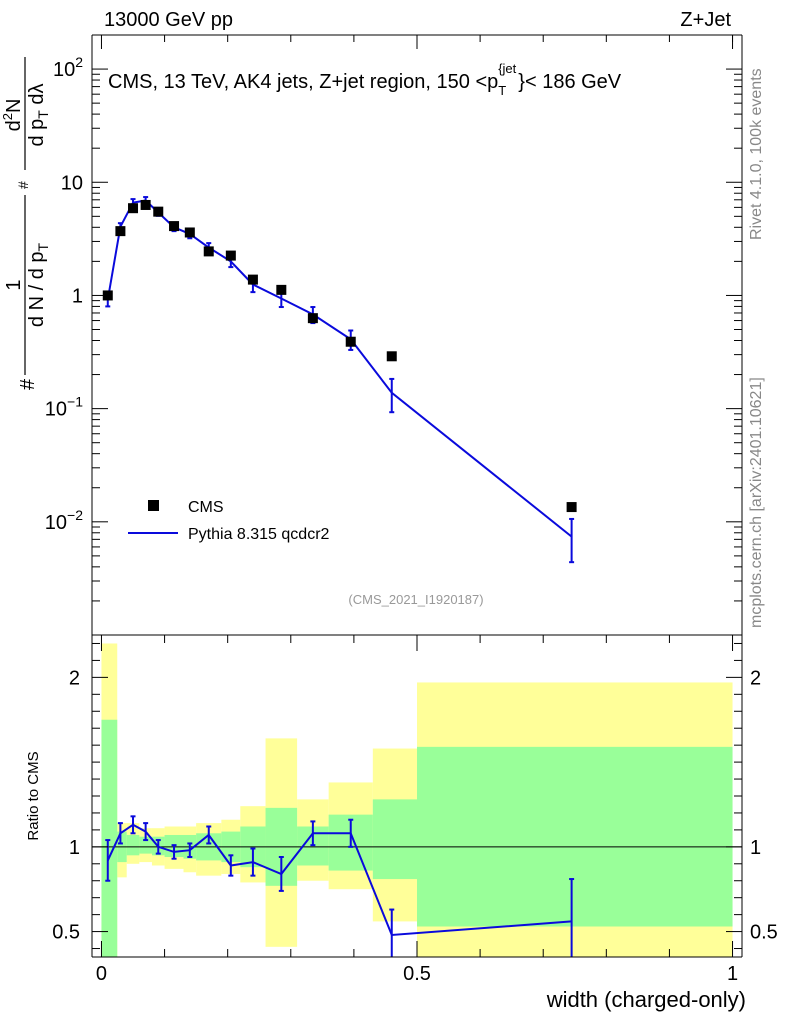  I want to click on svg-text: d pT dλ, so click(38, 114).